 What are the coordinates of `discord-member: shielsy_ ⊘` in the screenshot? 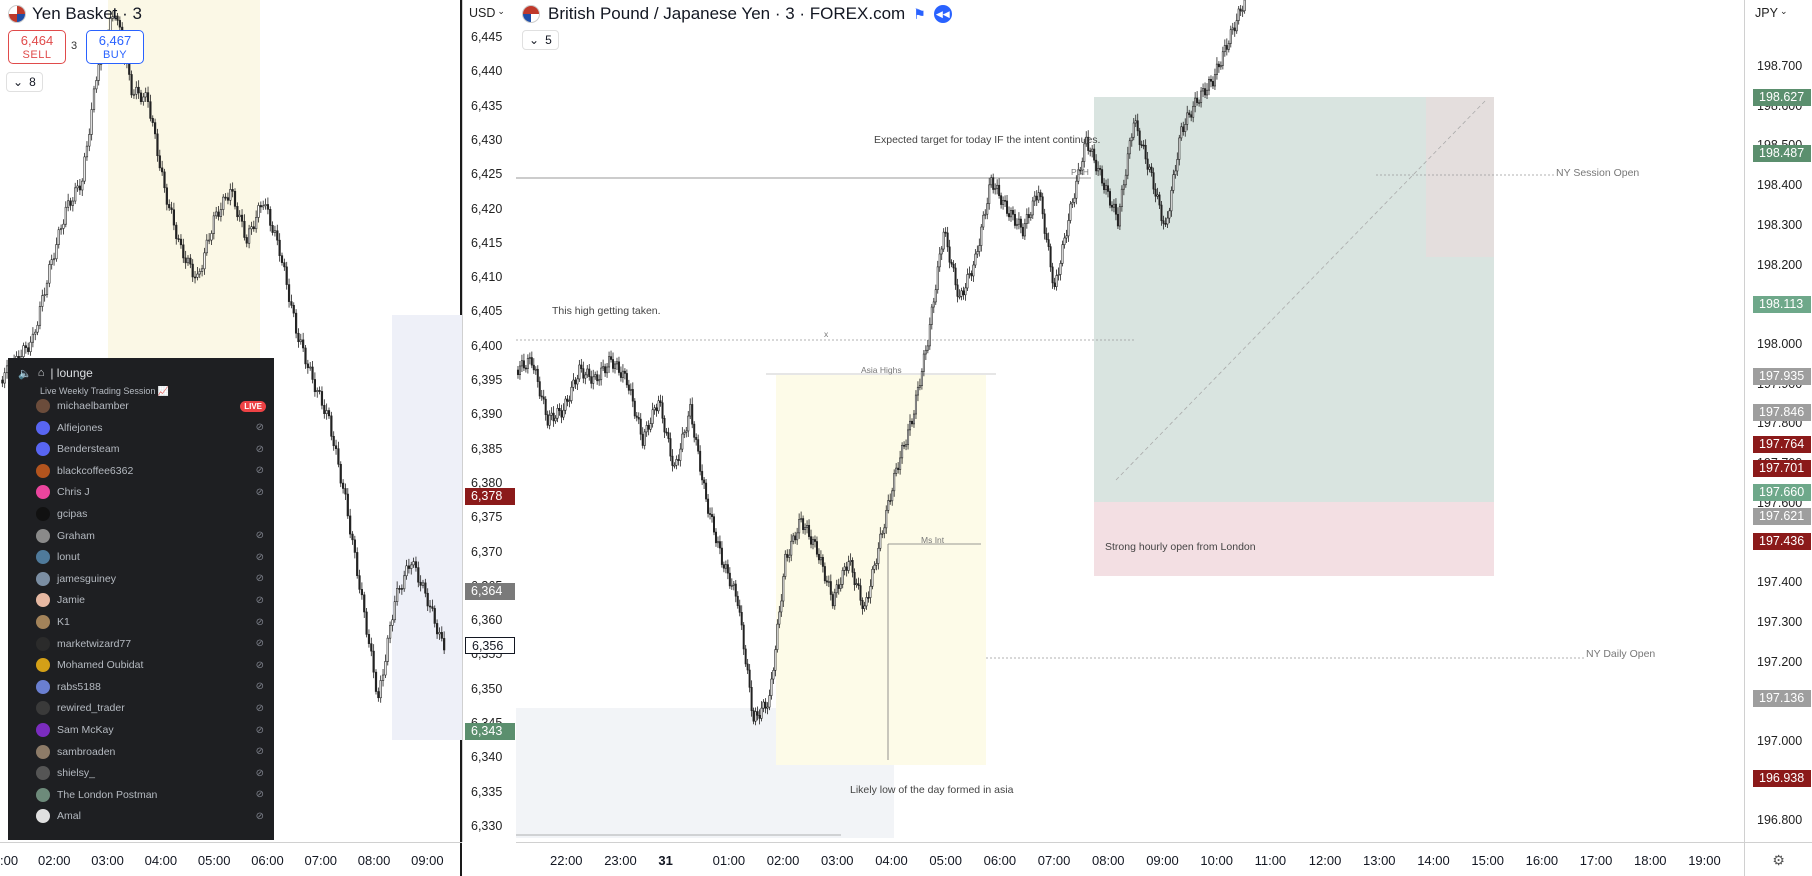 It's located at (152, 773).